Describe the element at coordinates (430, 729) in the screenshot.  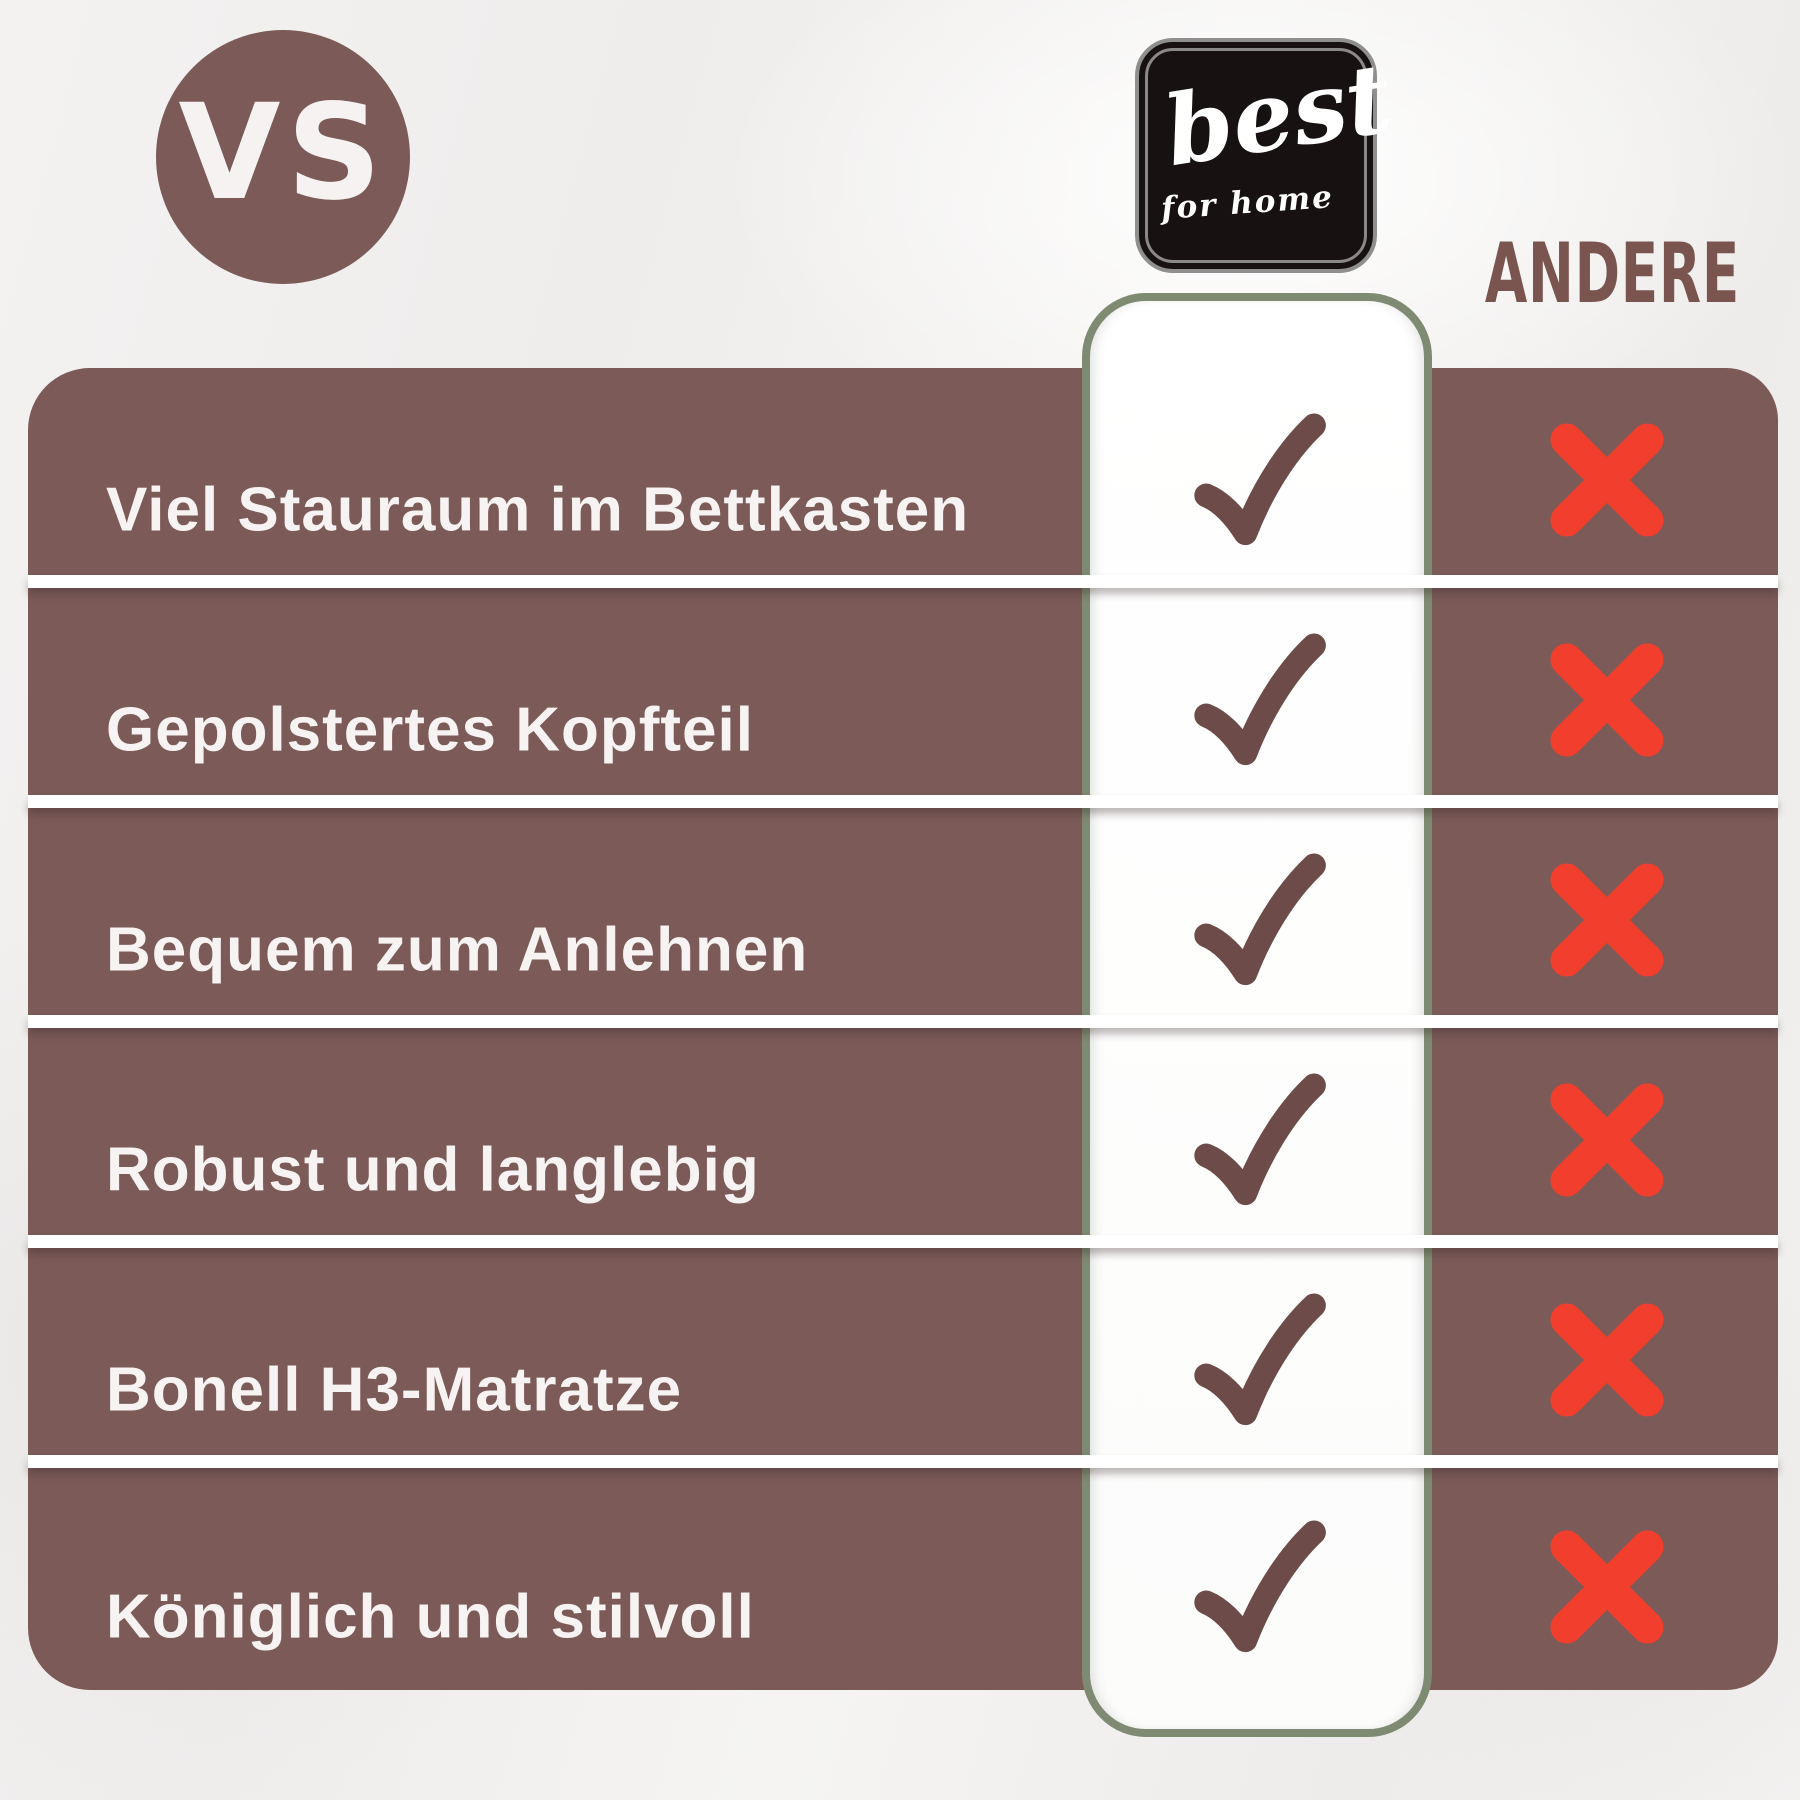
I see `row-label: Gepolstertes Kopfteil` at that location.